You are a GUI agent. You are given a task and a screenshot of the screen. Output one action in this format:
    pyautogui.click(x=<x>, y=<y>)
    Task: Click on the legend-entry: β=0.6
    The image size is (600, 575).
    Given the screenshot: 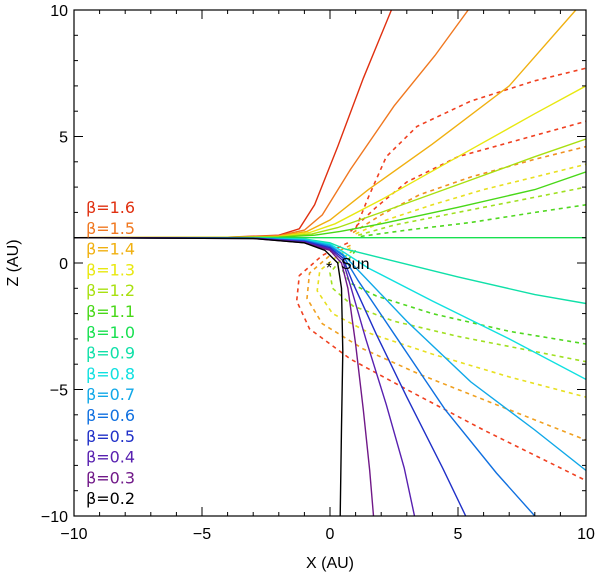 What is the action you would take?
    pyautogui.click(x=110, y=415)
    